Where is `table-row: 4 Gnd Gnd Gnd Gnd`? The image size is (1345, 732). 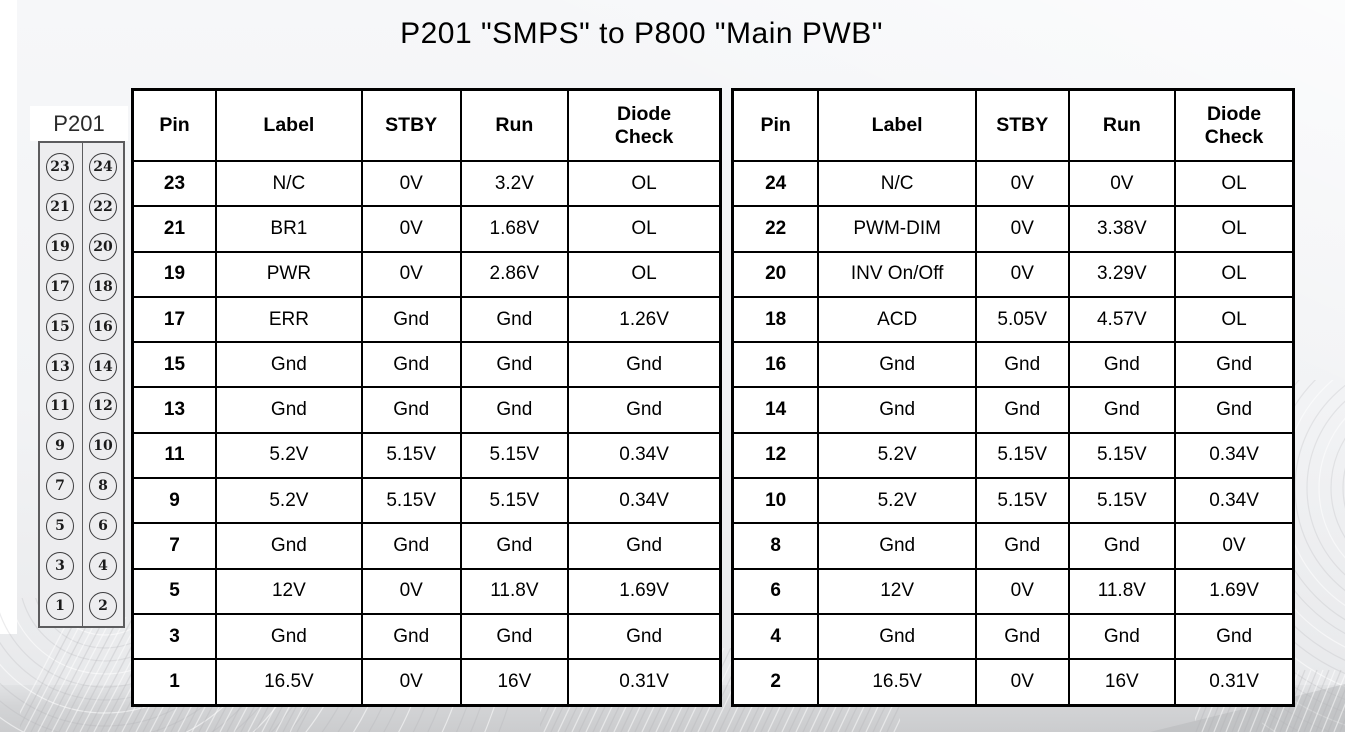
table-row: 4 Gnd Gnd Gnd Gnd is located at coordinates (1013, 636).